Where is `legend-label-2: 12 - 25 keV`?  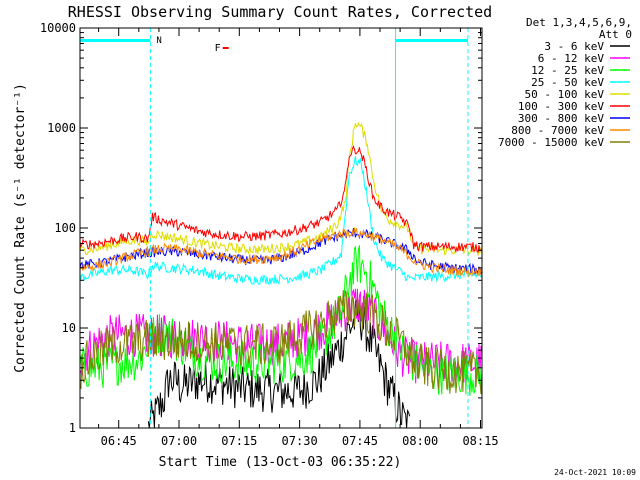
legend-label-2: 12 - 25 keV is located at coordinates (567, 70).